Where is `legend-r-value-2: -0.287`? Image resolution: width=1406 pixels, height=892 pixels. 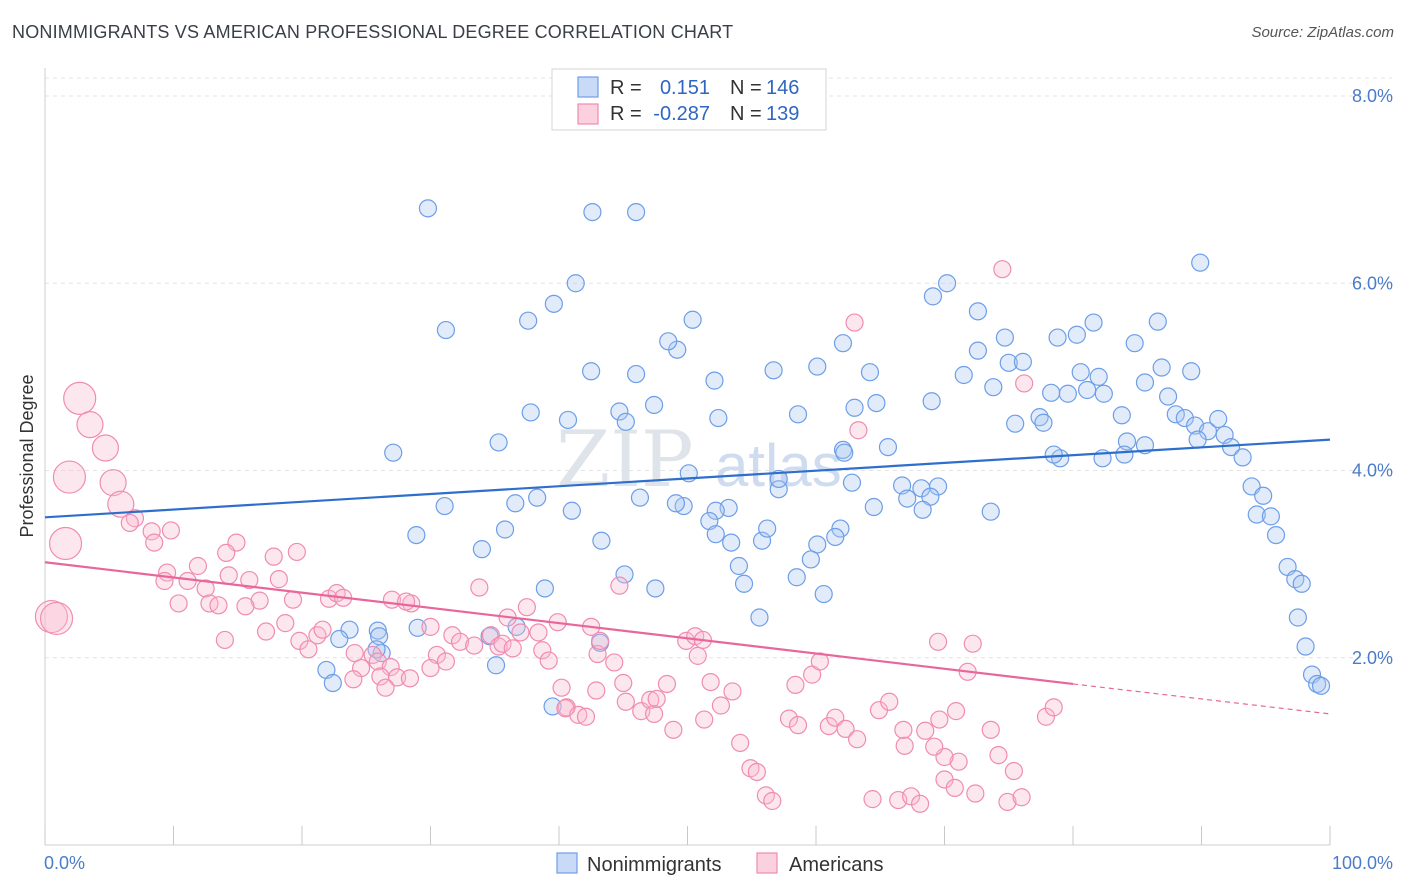 legend-r-value-2: -0.287 is located at coordinates (681, 114).